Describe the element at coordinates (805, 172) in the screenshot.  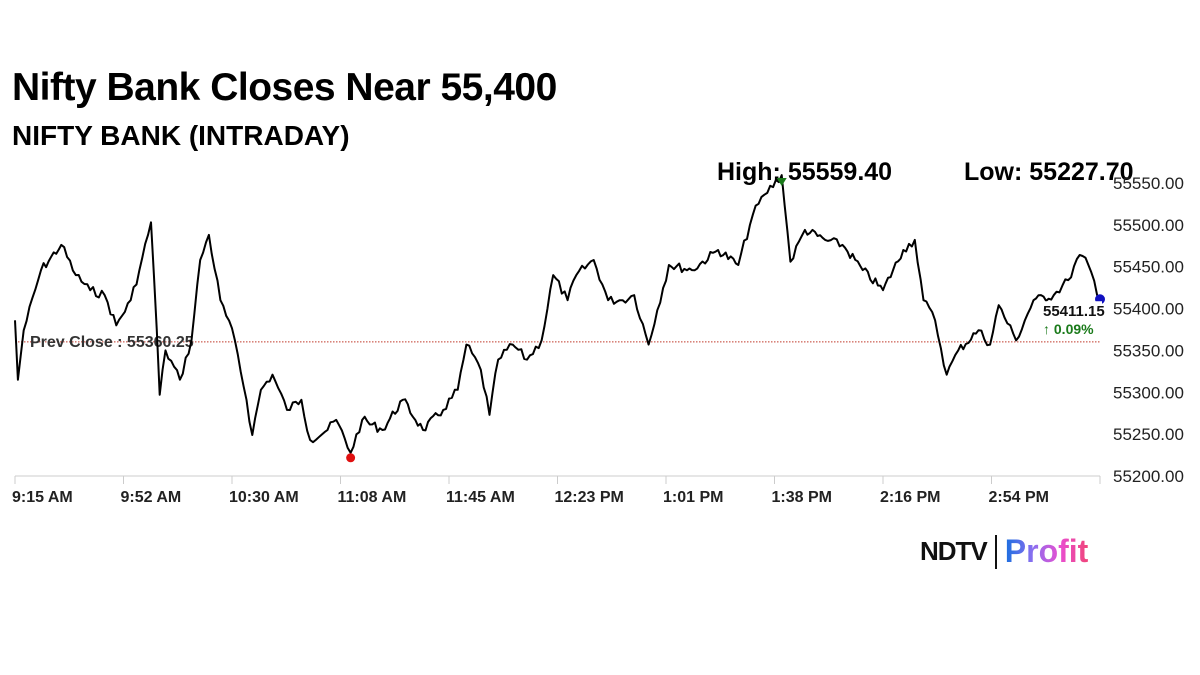
I see `high-label: High: 55559.40` at that location.